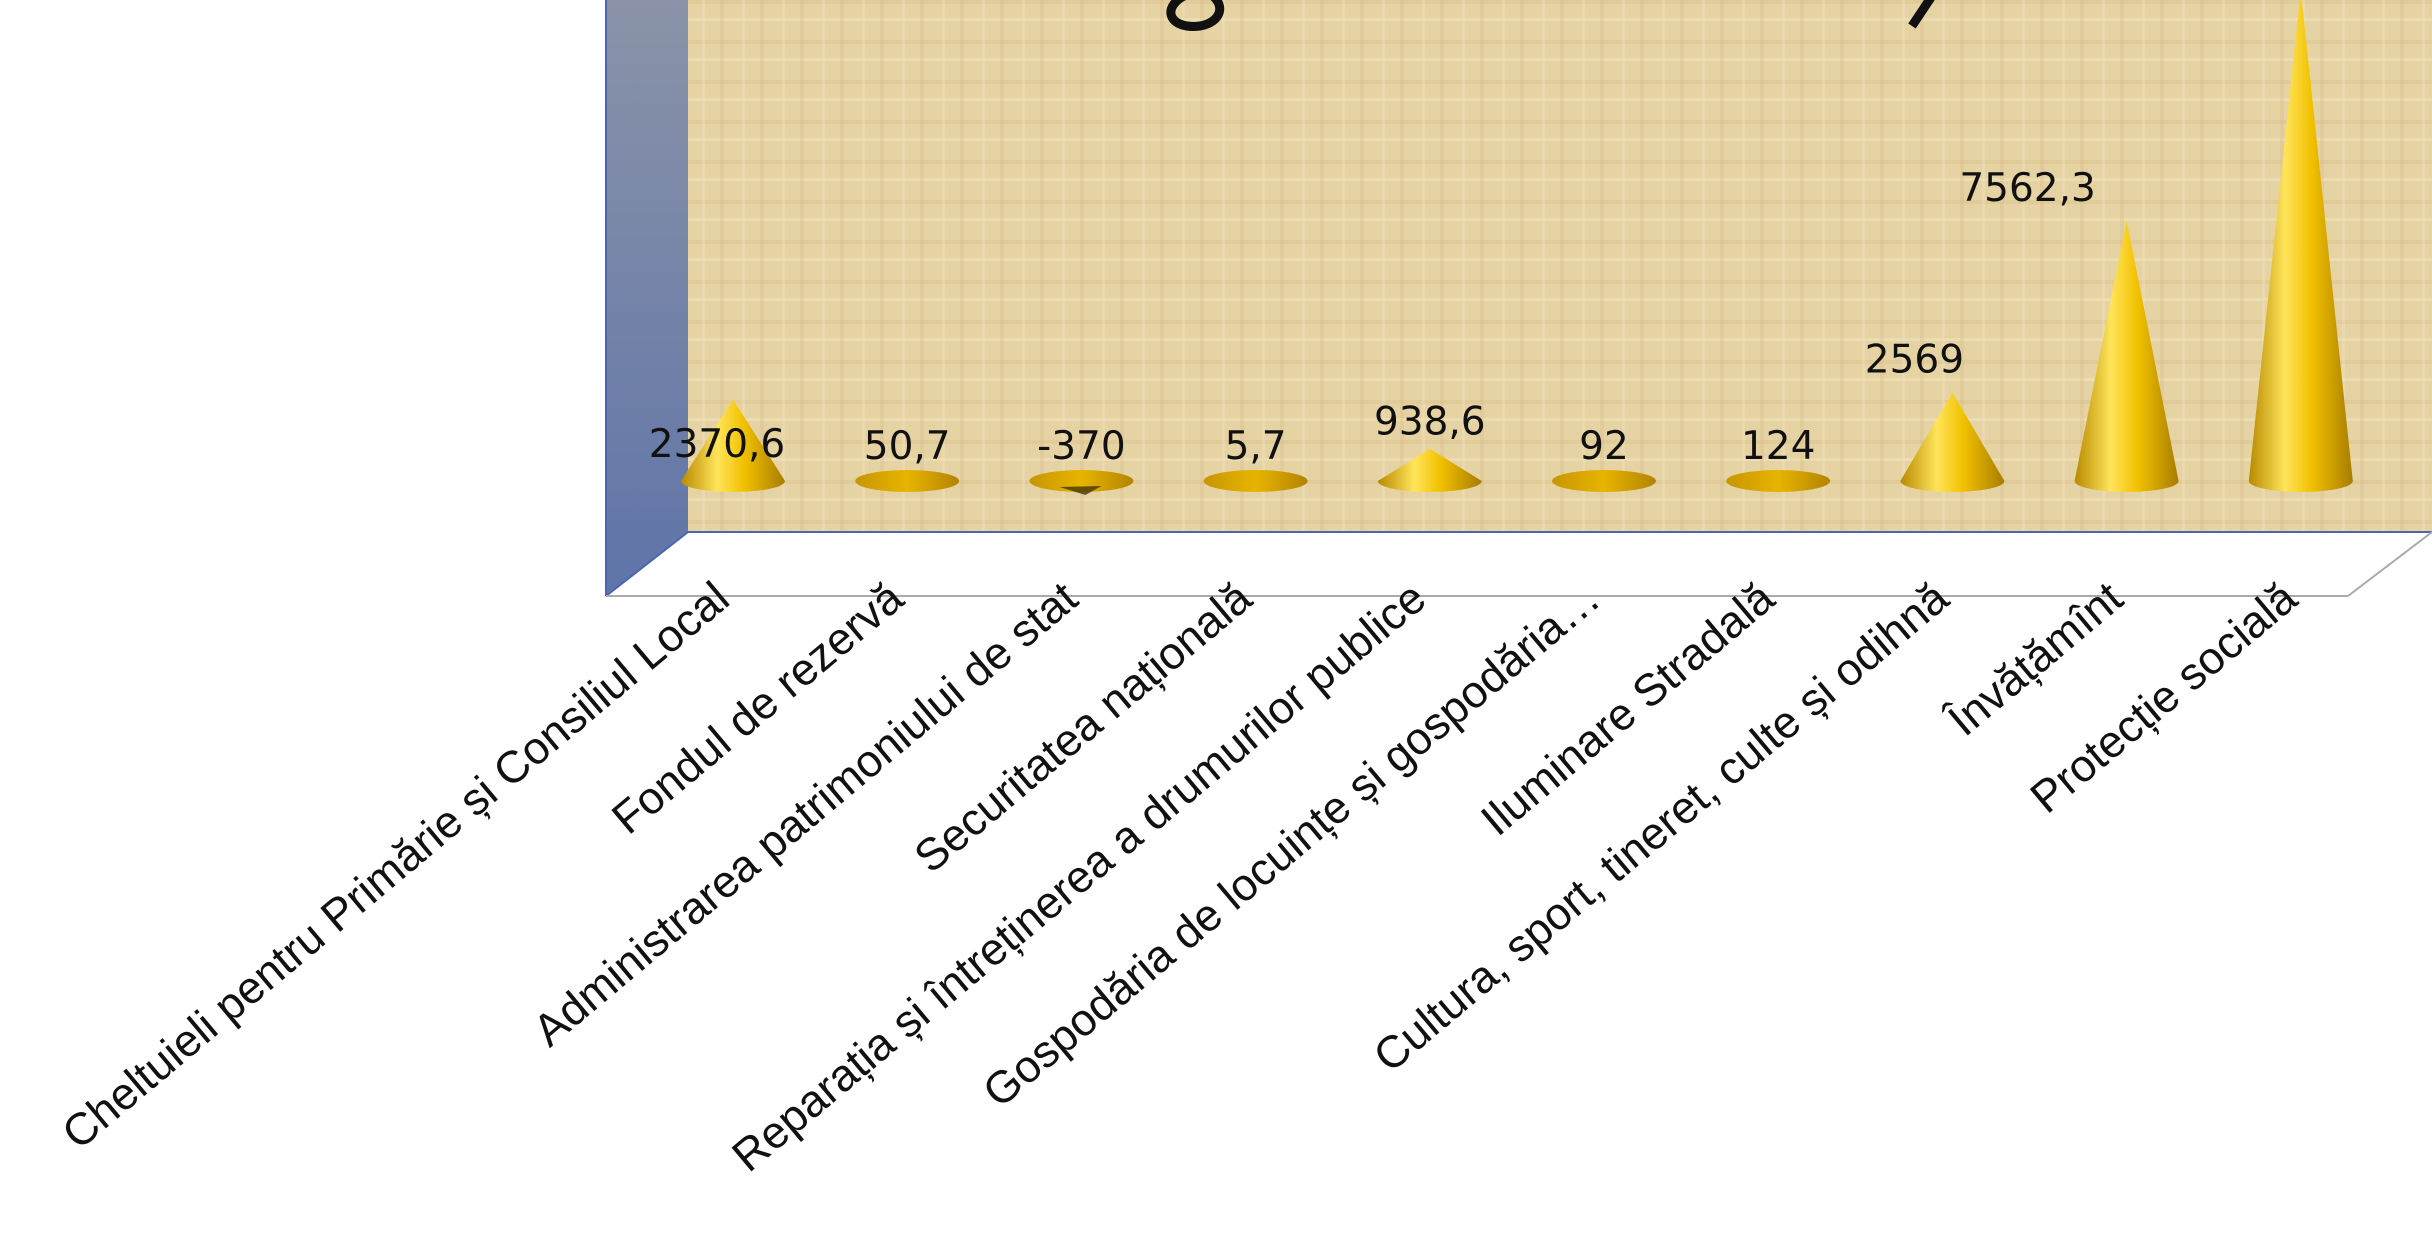  What do you see at coordinates (1519, 564) in the screenshot?
I see `chart-floor` at bounding box center [1519, 564].